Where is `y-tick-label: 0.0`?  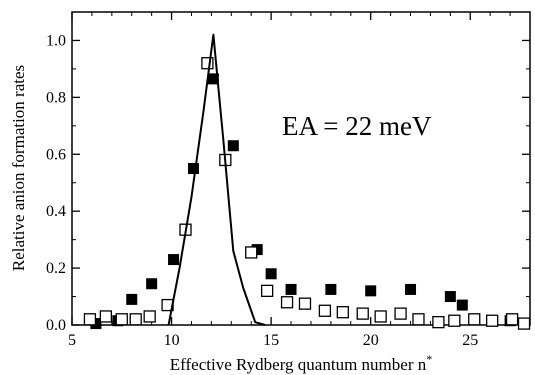
y-tick-label: 0.0 is located at coordinates (56, 325).